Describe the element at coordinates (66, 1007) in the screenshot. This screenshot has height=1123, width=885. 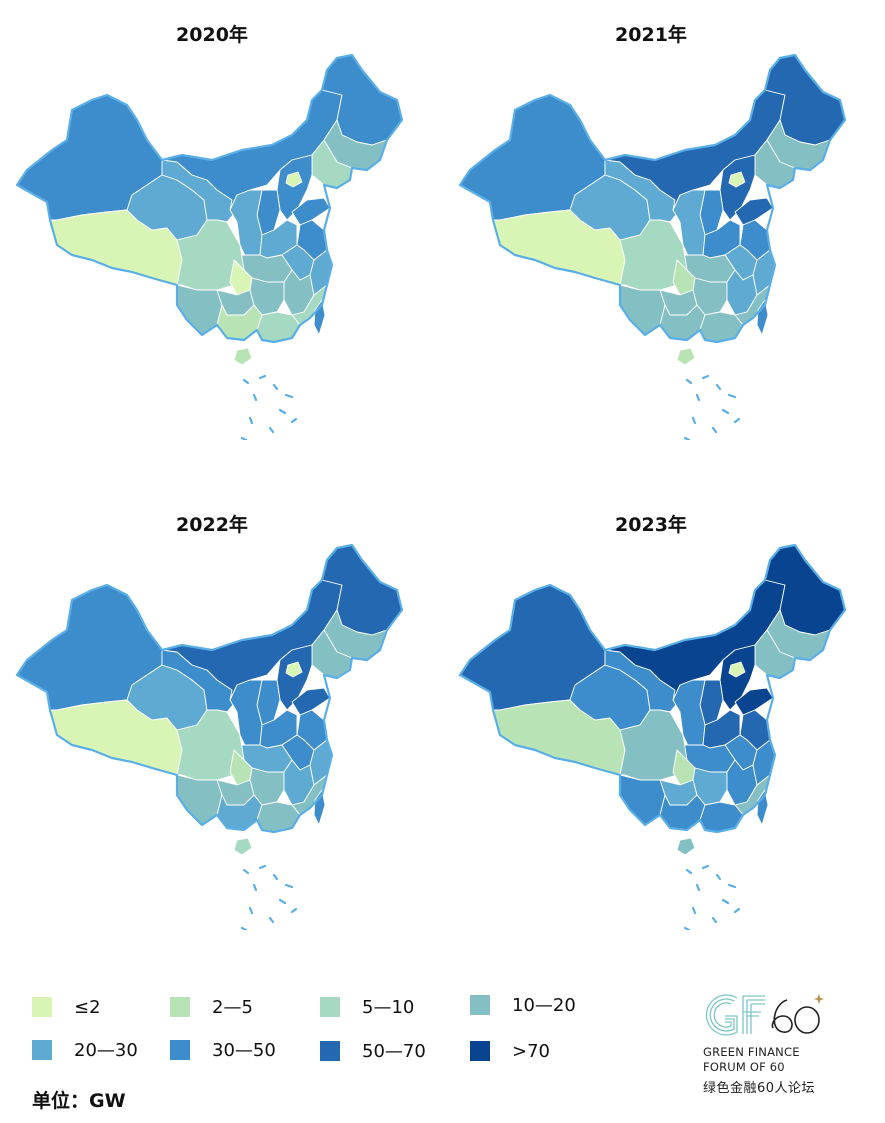
I see `legend-item: ≤2` at that location.